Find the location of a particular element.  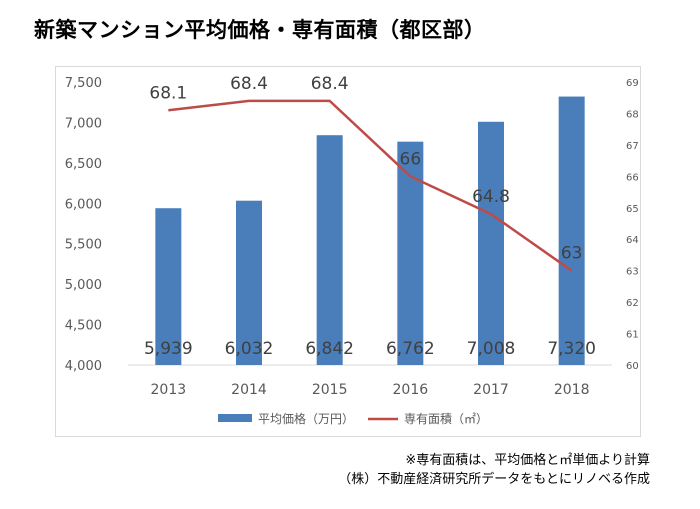

bar-value-label: 7,320 is located at coordinates (571, 349).